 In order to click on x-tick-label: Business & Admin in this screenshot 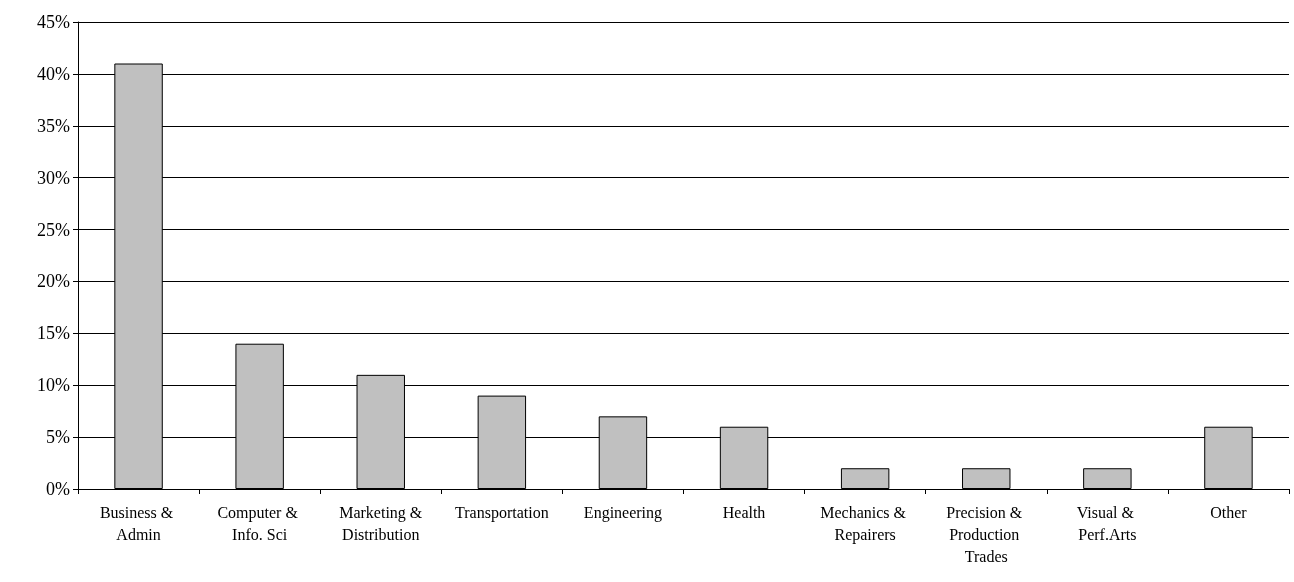, I will do `click(138, 523)`.